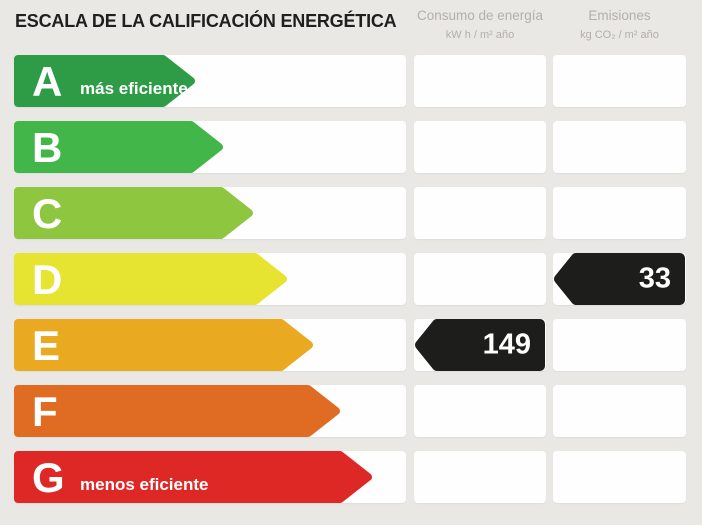  What do you see at coordinates (47, 279) in the screenshot?
I see `rating-letter-d: D` at bounding box center [47, 279].